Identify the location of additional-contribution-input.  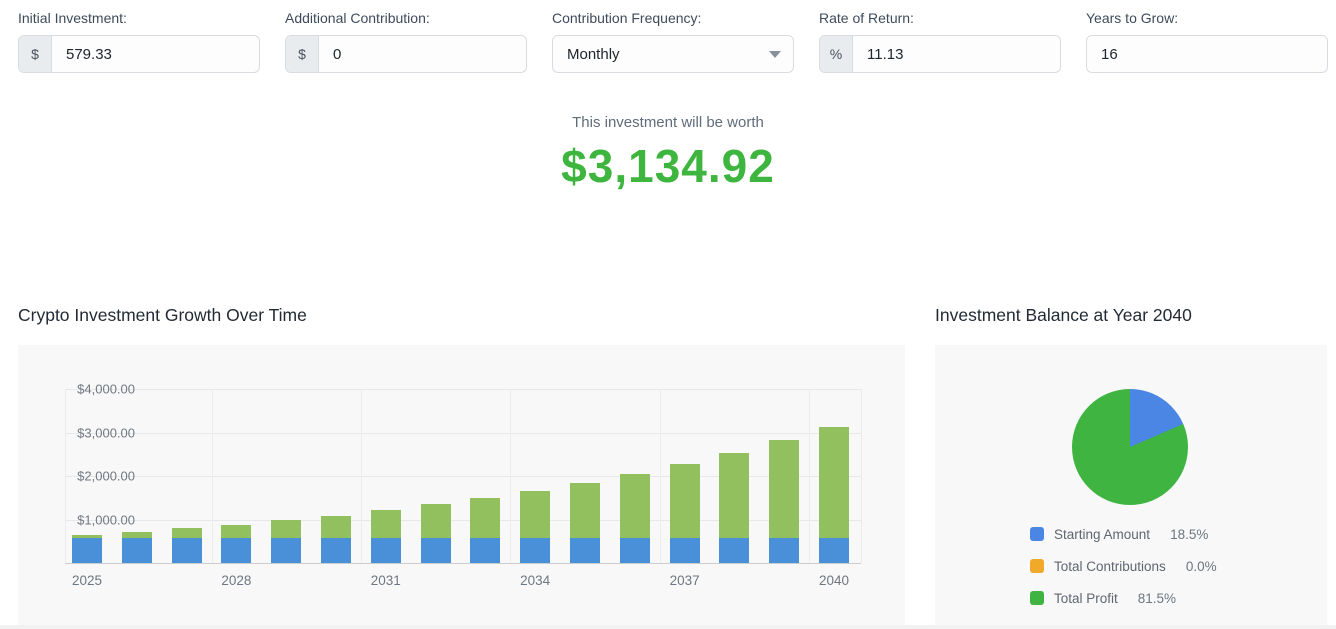
(422, 54).